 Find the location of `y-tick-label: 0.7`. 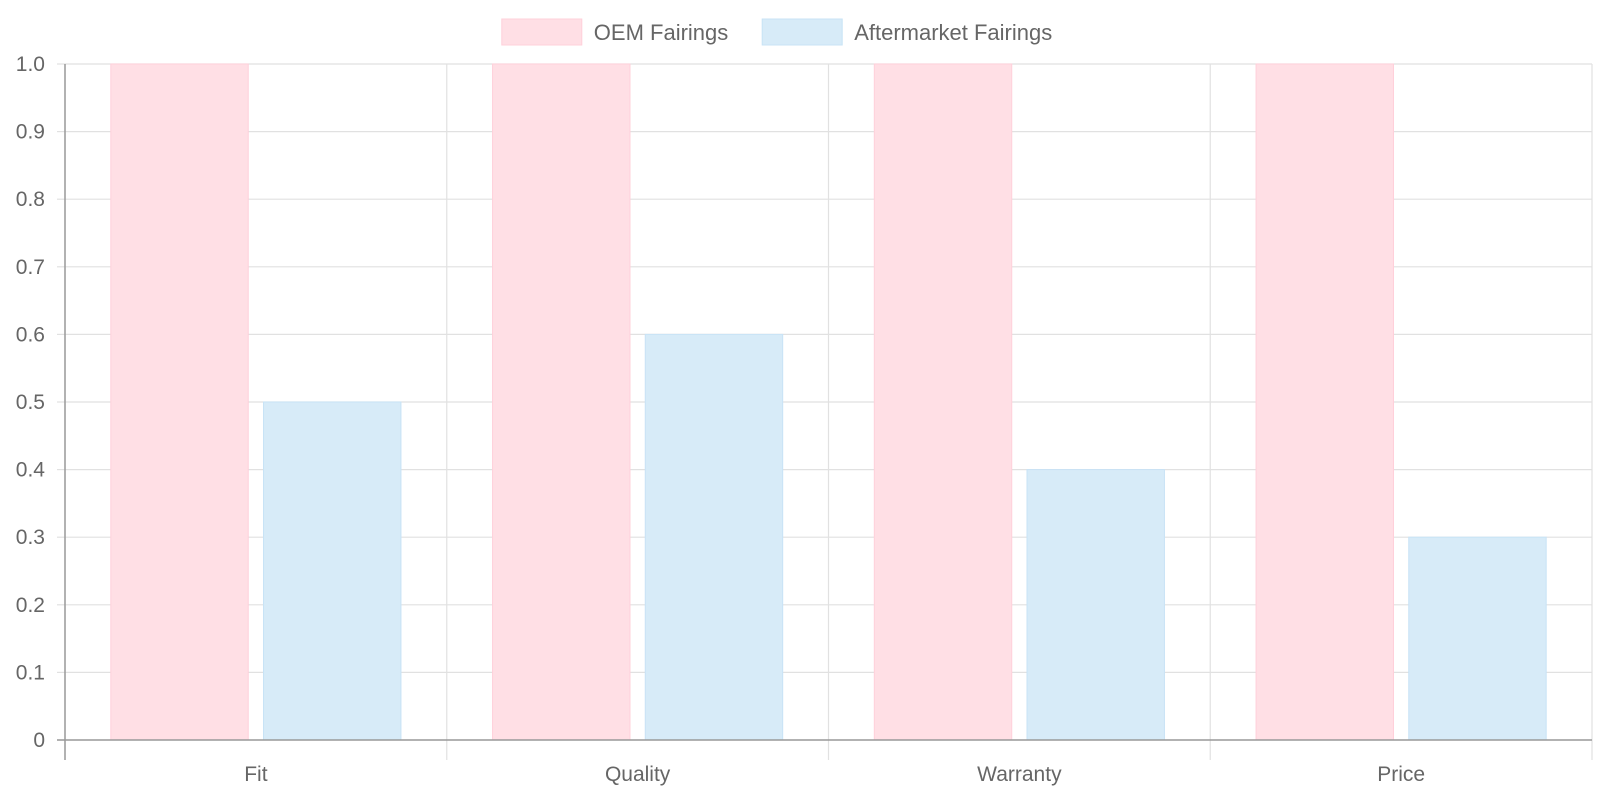

y-tick-label: 0.7 is located at coordinates (30, 267).